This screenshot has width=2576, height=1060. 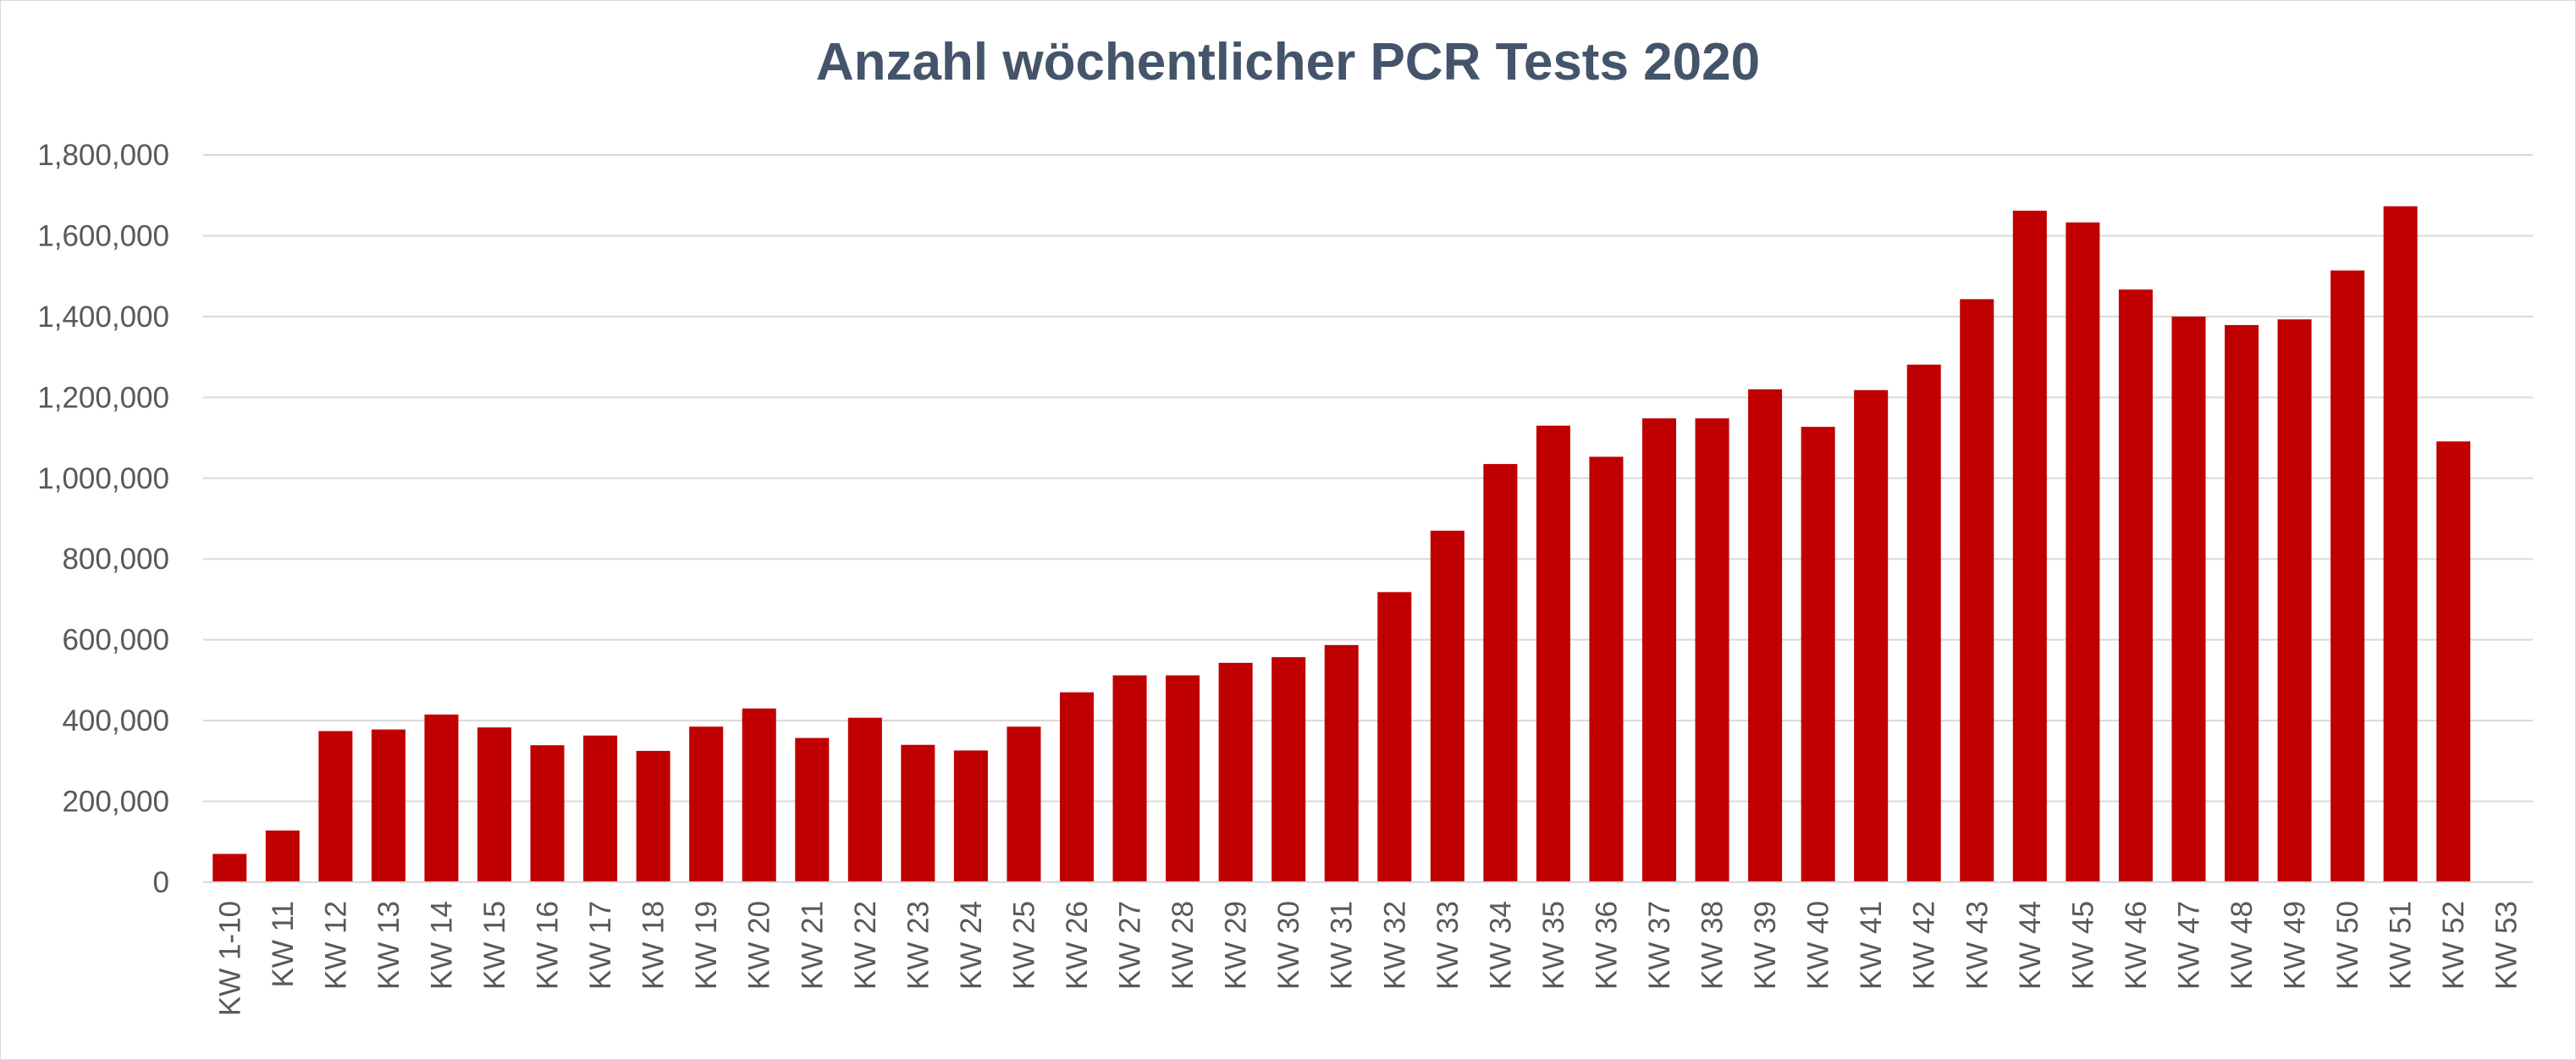 I want to click on x-tick-label: KW 17, so click(x=600, y=945).